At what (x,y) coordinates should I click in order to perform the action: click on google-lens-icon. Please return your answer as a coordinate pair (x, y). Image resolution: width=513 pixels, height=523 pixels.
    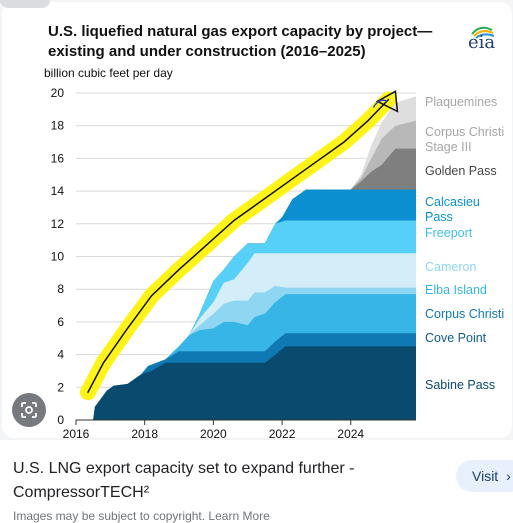
    Looking at the image, I should click on (29, 410).